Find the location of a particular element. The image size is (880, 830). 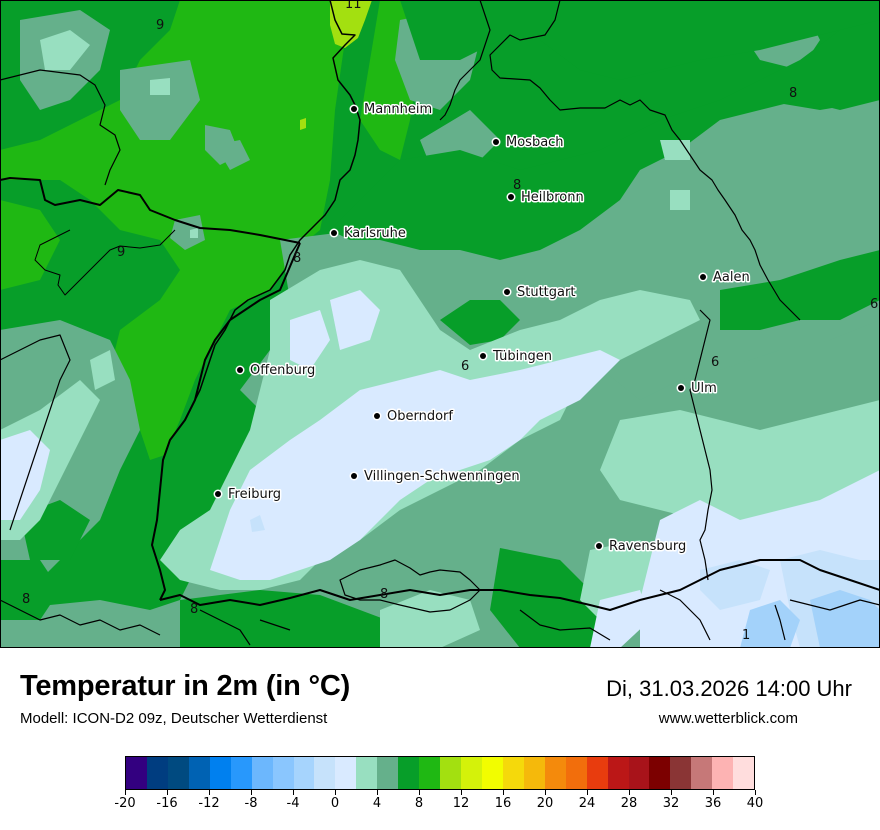

colorbar-tick-label: 36 is located at coordinates (713, 803).